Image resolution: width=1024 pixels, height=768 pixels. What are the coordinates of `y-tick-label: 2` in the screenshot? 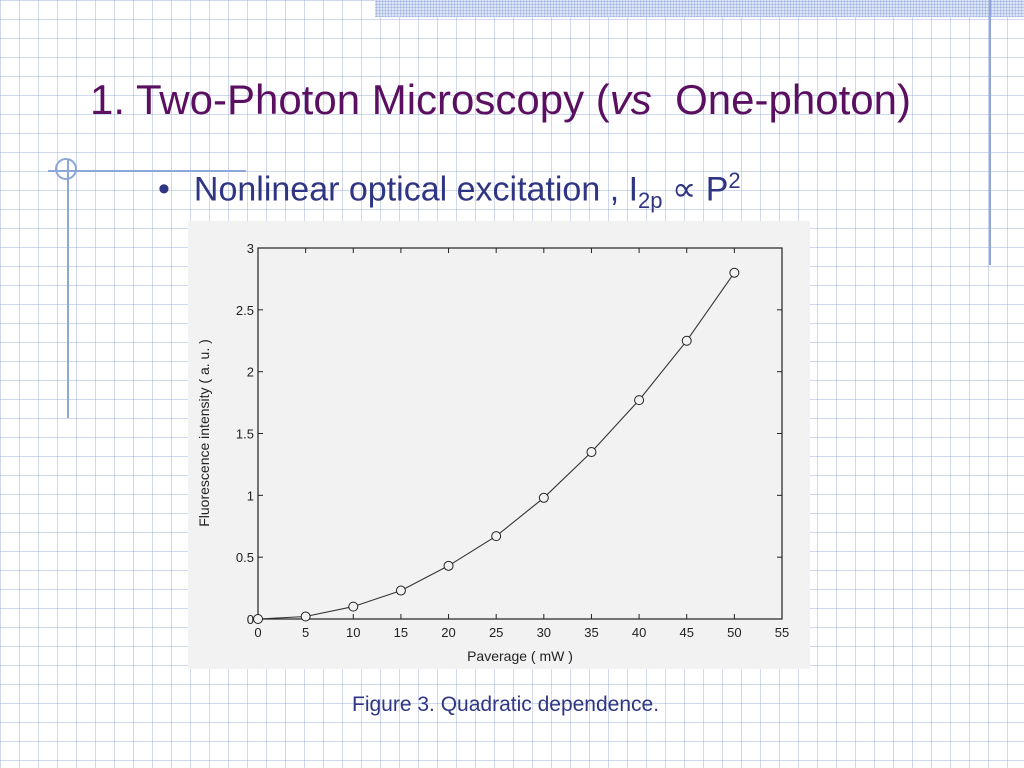 It's located at (250, 372).